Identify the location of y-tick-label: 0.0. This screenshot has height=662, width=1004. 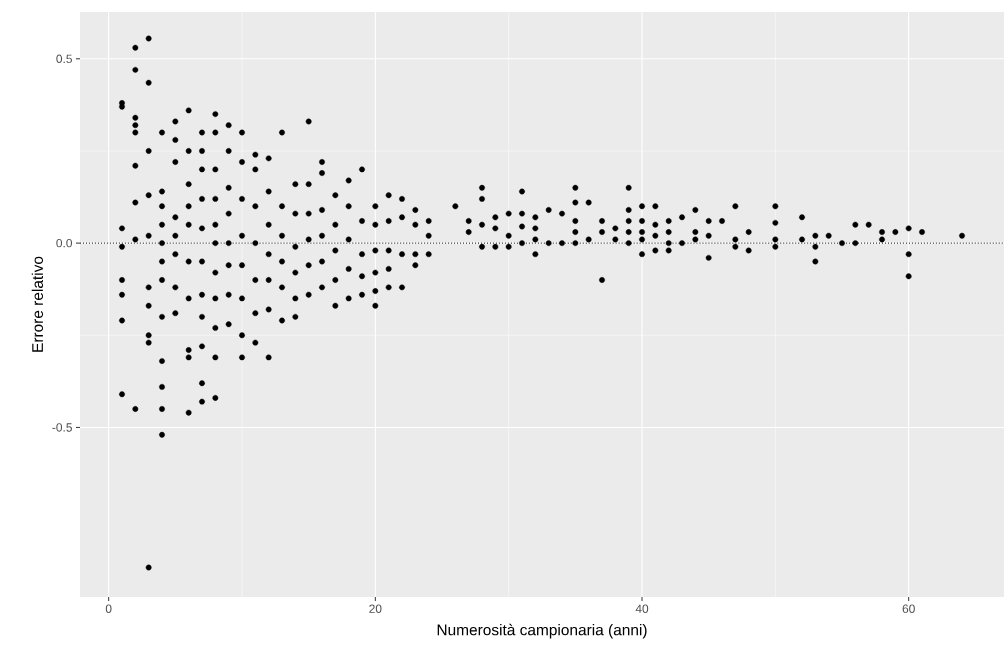
(64, 243).